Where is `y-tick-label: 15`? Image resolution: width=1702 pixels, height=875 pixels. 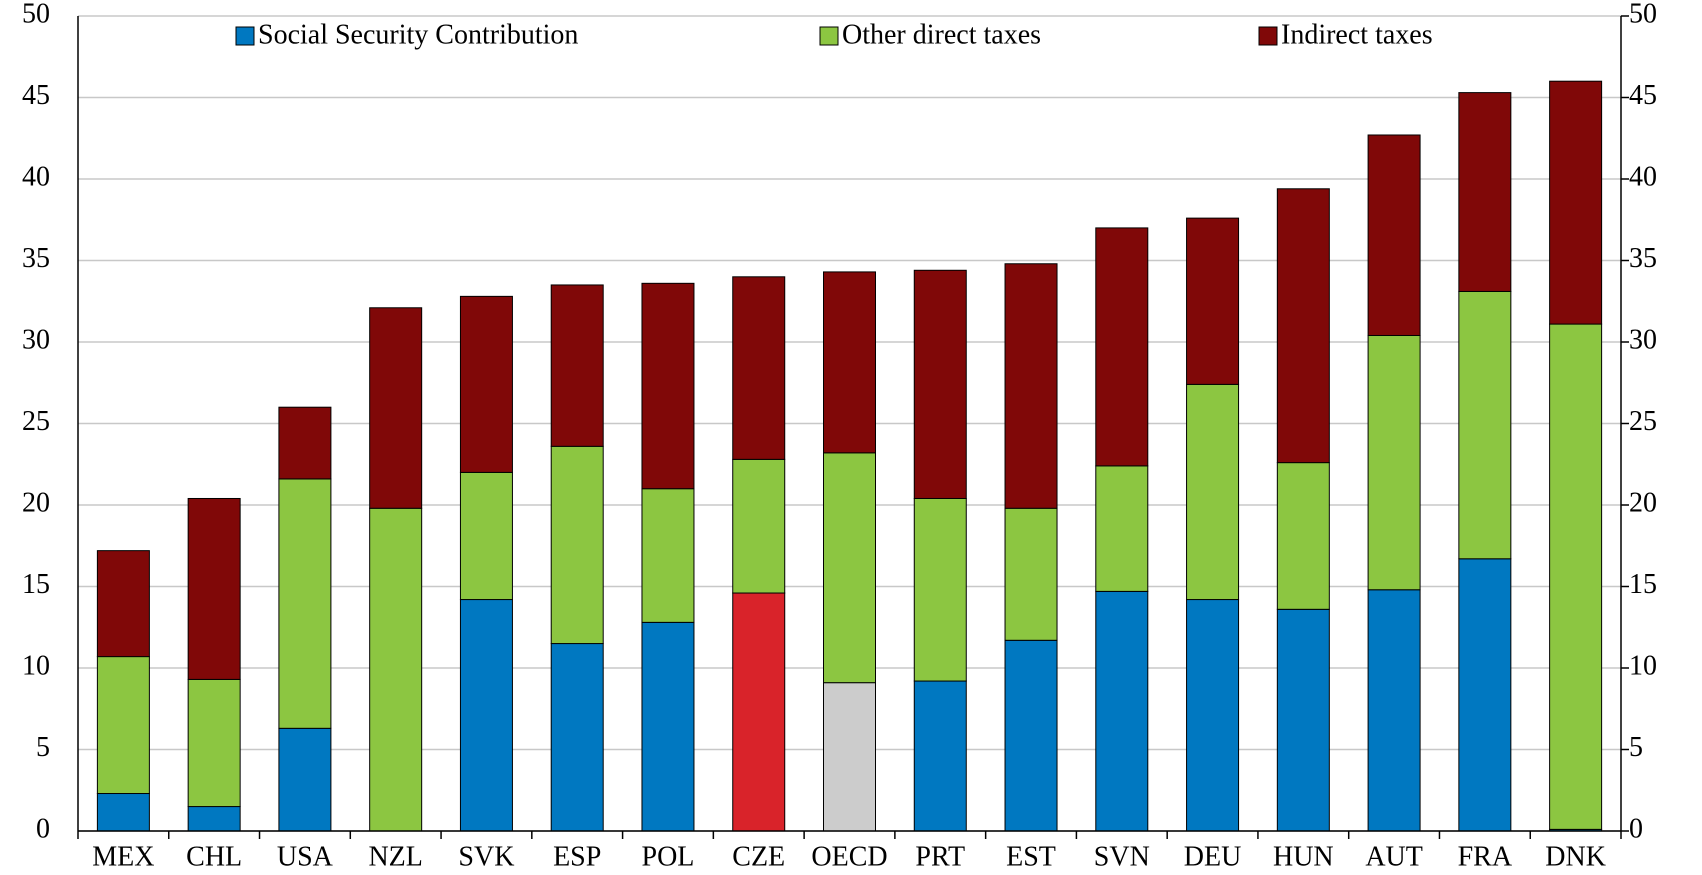 y-tick-label: 15 is located at coordinates (36, 584).